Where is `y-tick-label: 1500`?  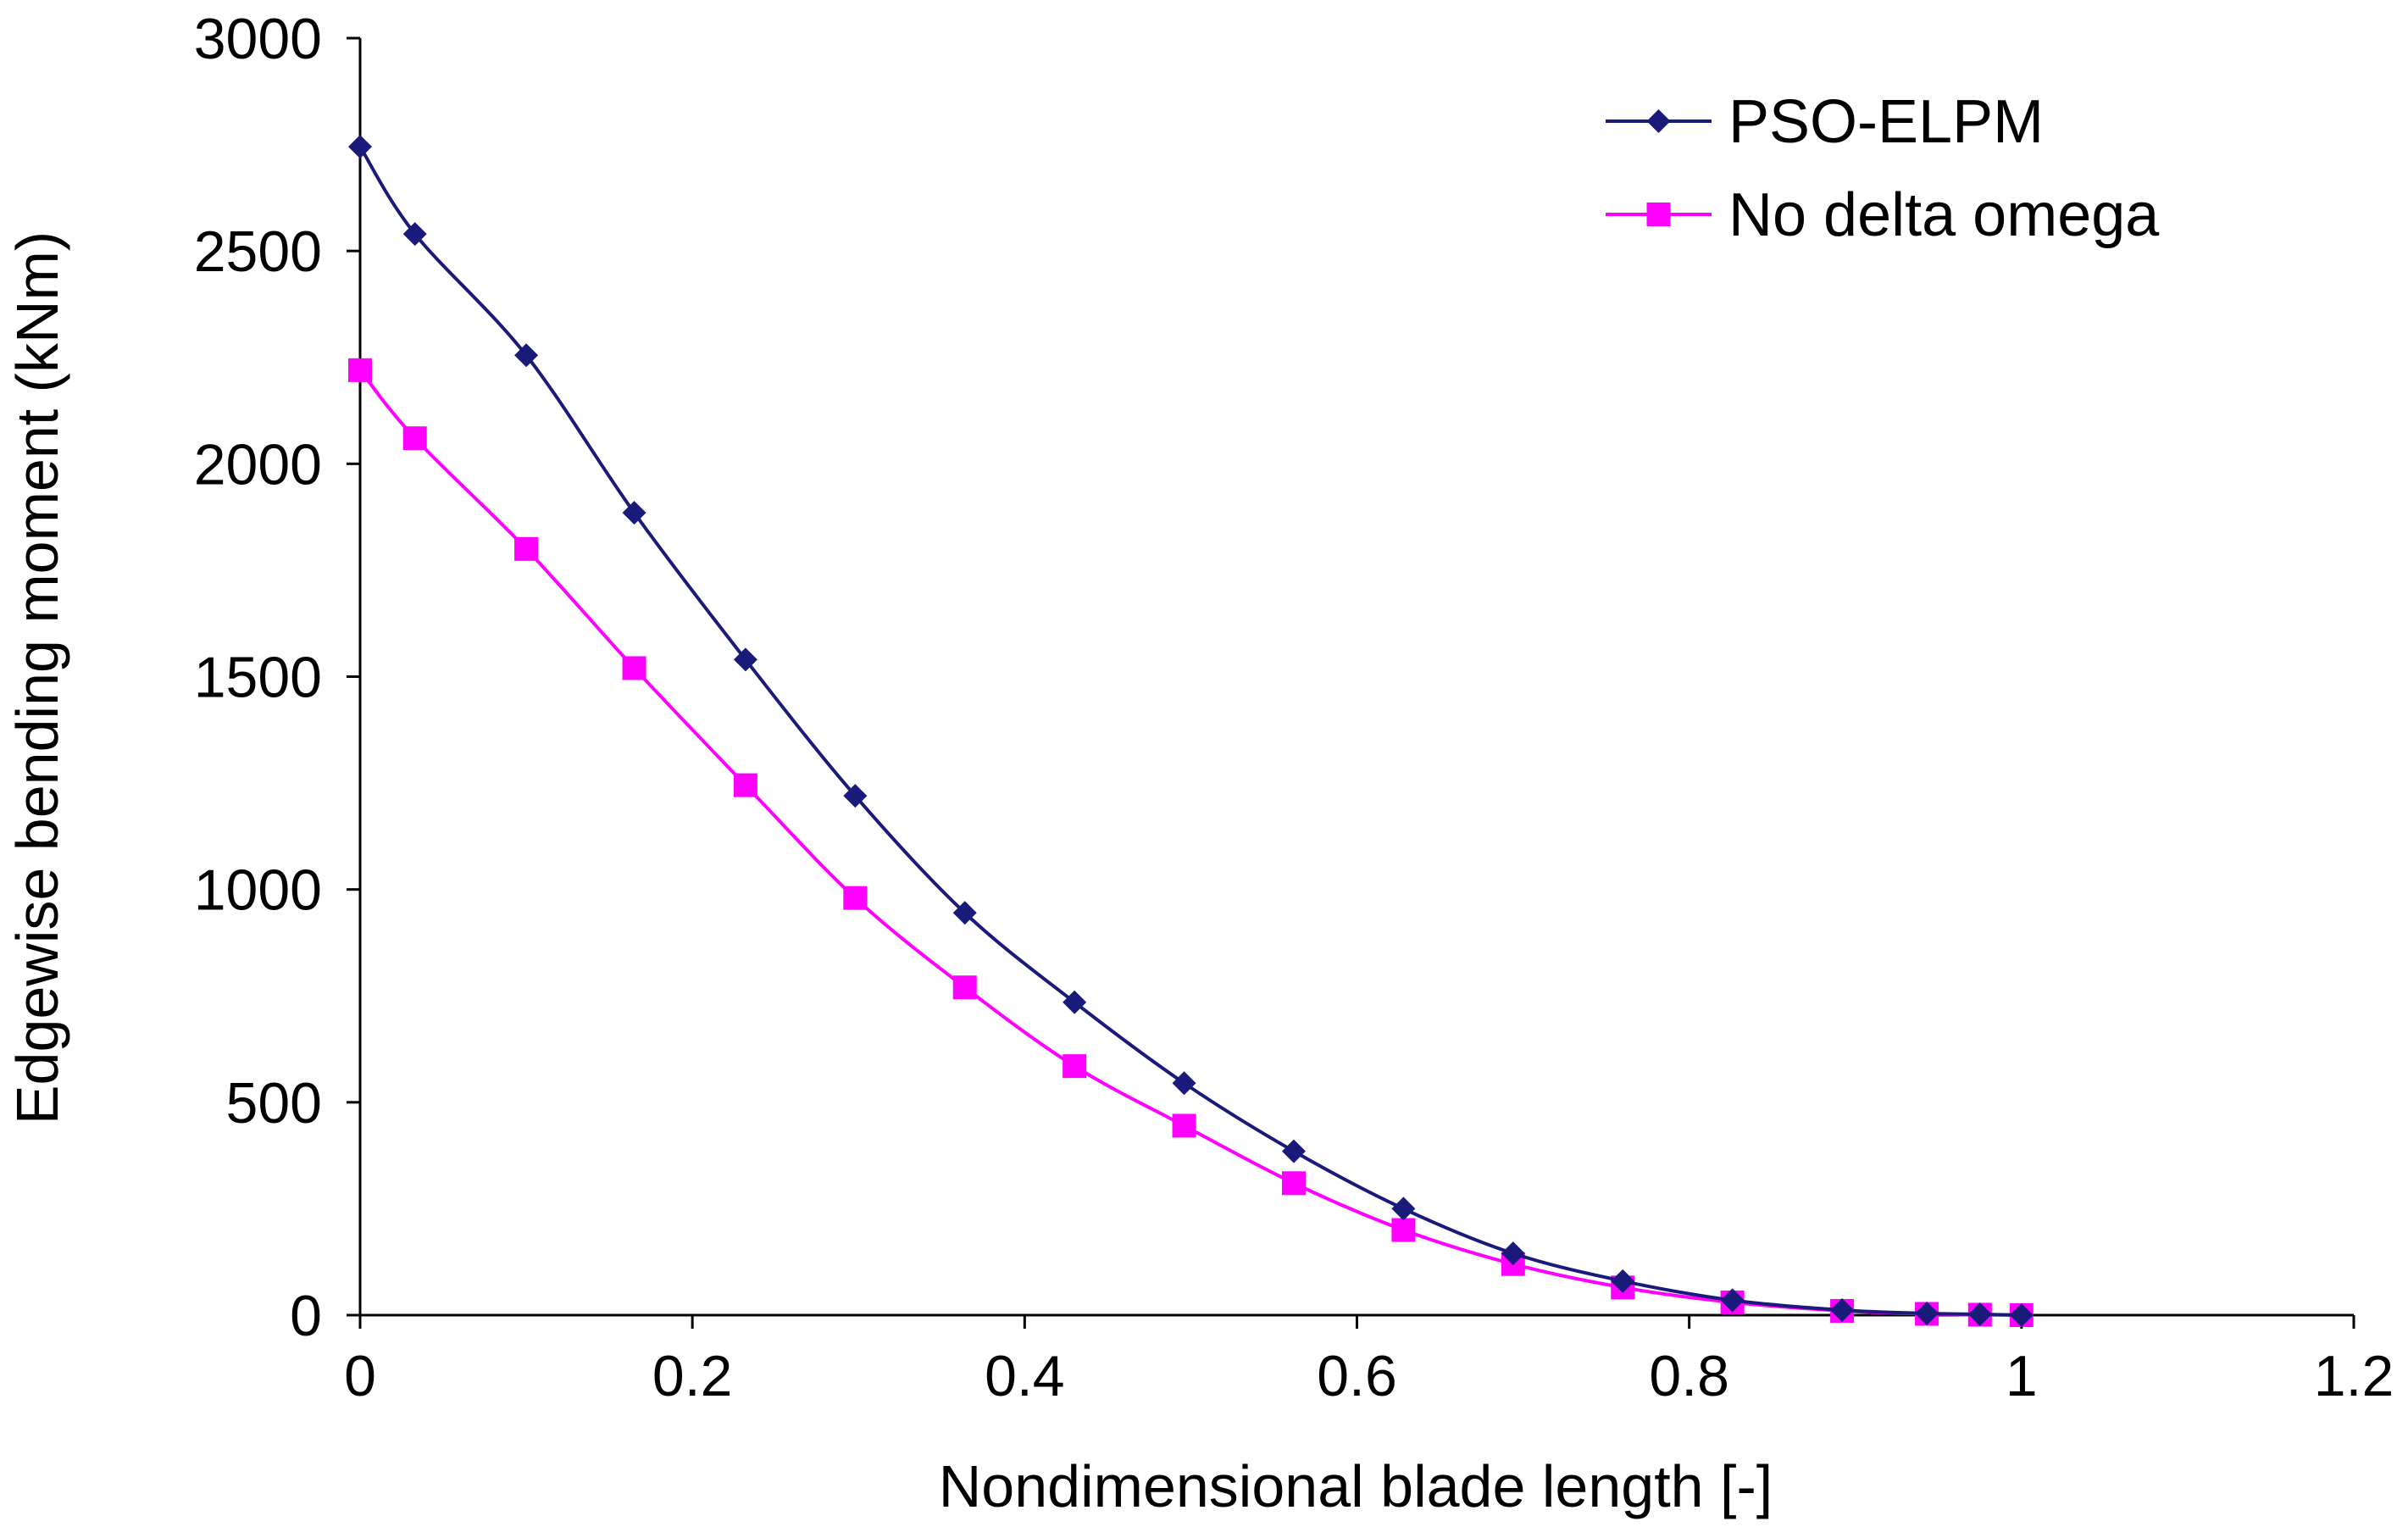
y-tick-label: 1500 is located at coordinates (258, 678).